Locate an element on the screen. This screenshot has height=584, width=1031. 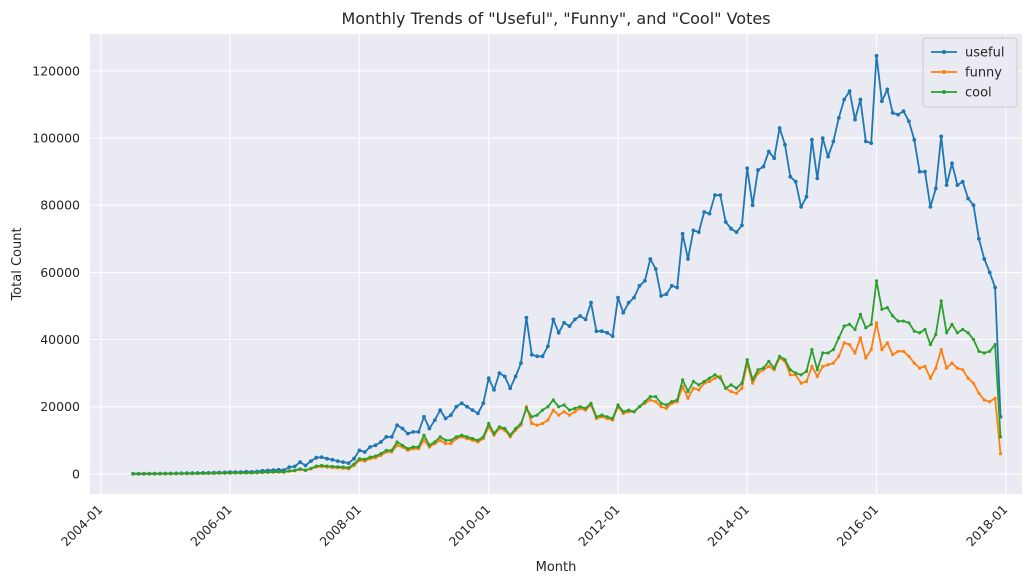
legend: useful funny cool is located at coordinates (970, 72).